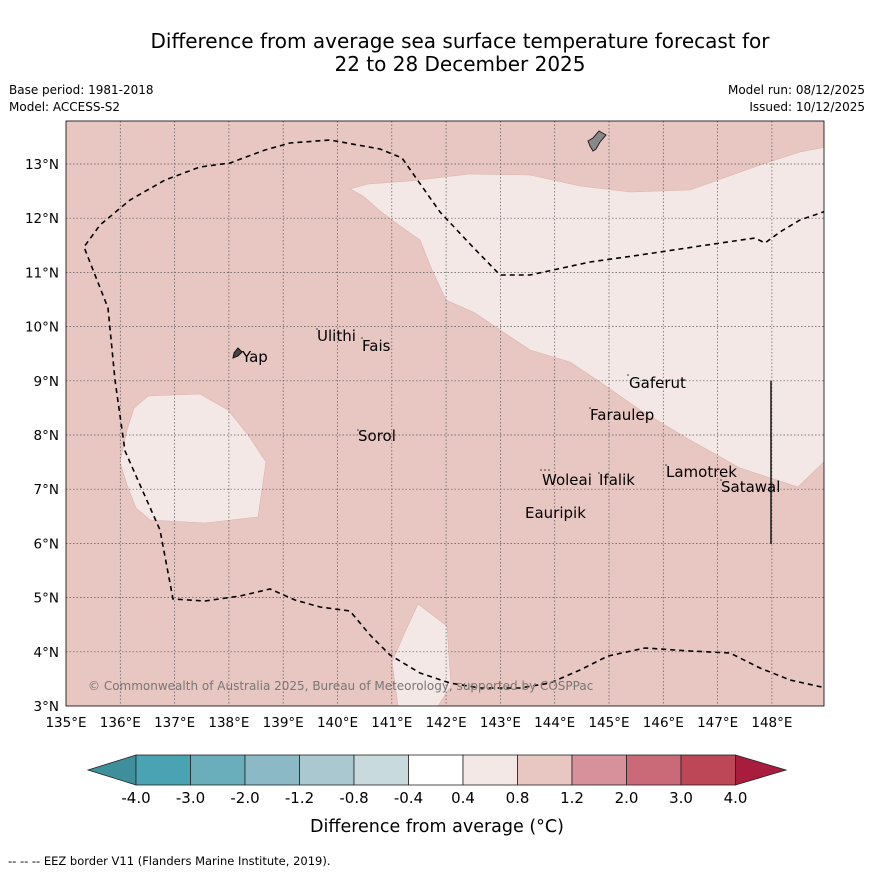 The width and height of the screenshot is (873, 873). I want to click on place-label-lamotrek: Lamotrek, so click(701, 472).